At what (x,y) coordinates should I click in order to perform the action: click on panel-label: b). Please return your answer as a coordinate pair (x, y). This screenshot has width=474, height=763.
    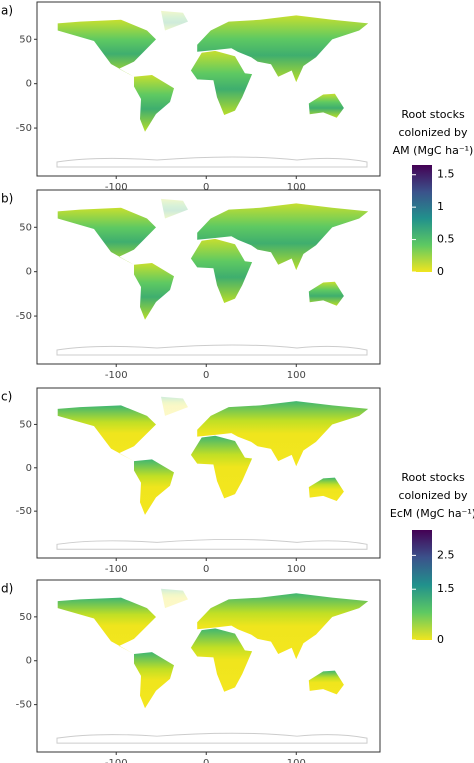
    Looking at the image, I should click on (7, 199).